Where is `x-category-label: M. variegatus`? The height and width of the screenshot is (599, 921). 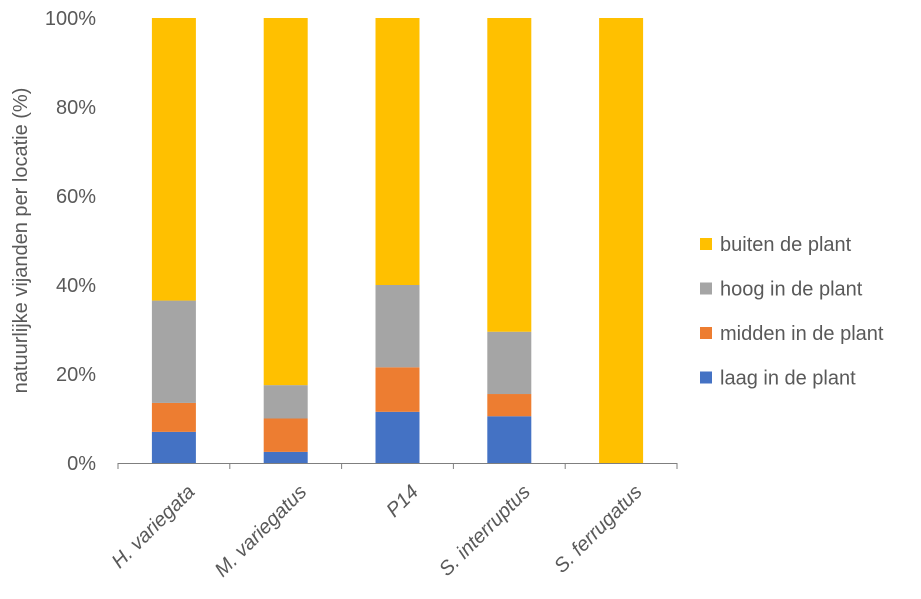
x-category-label: M. variegatus is located at coordinates (261, 531).